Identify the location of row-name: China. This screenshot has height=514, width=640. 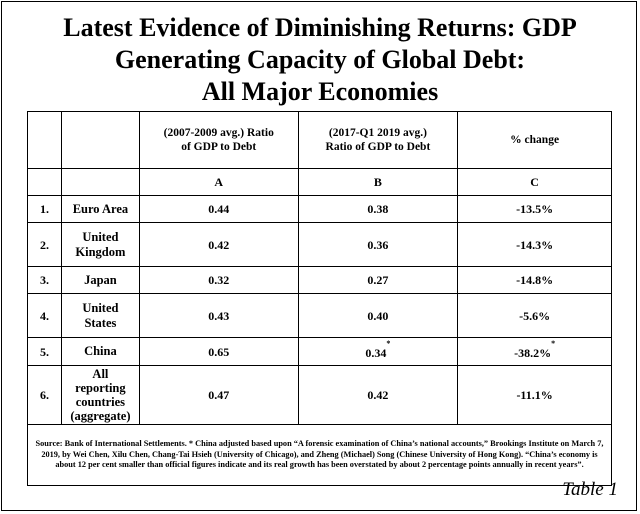
(100, 351).